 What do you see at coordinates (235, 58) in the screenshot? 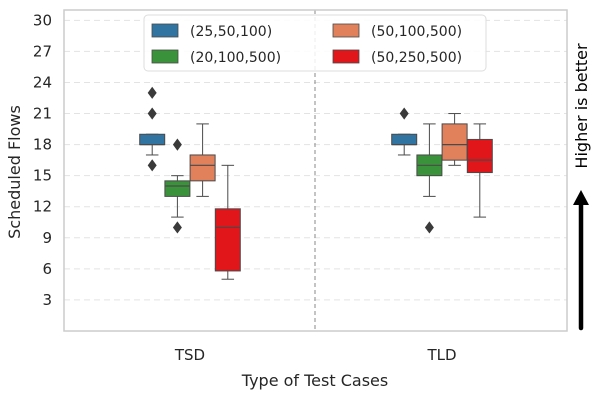
I see `legend-label: (20,100,500)` at bounding box center [235, 58].